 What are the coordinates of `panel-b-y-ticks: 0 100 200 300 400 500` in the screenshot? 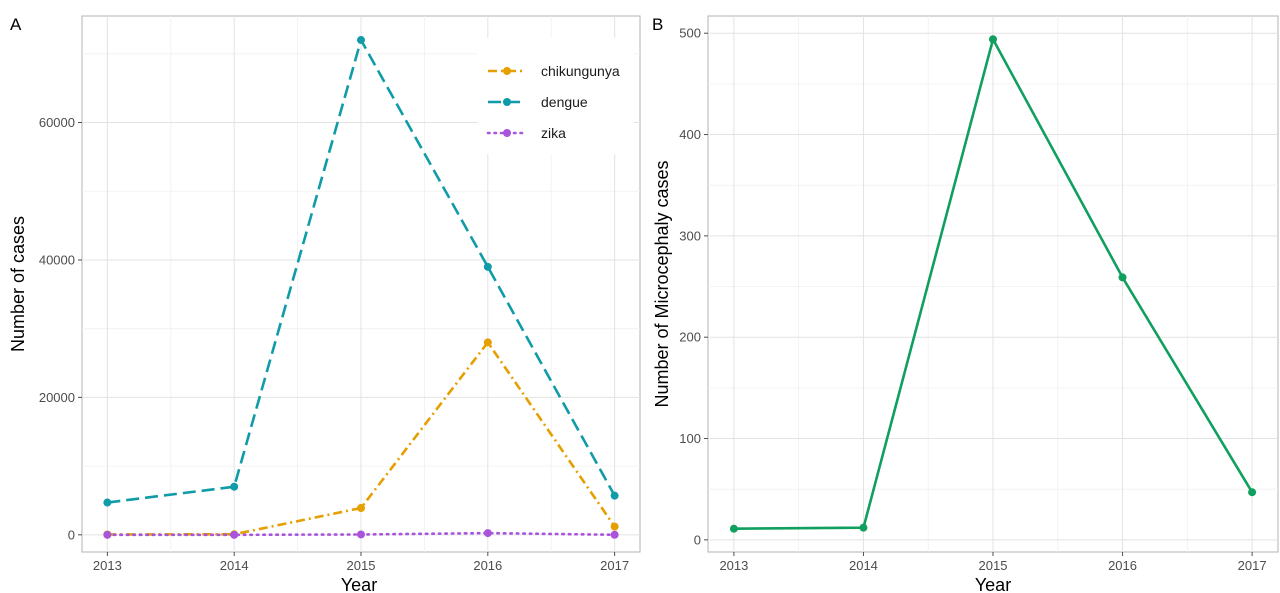 It's located at (693, 286).